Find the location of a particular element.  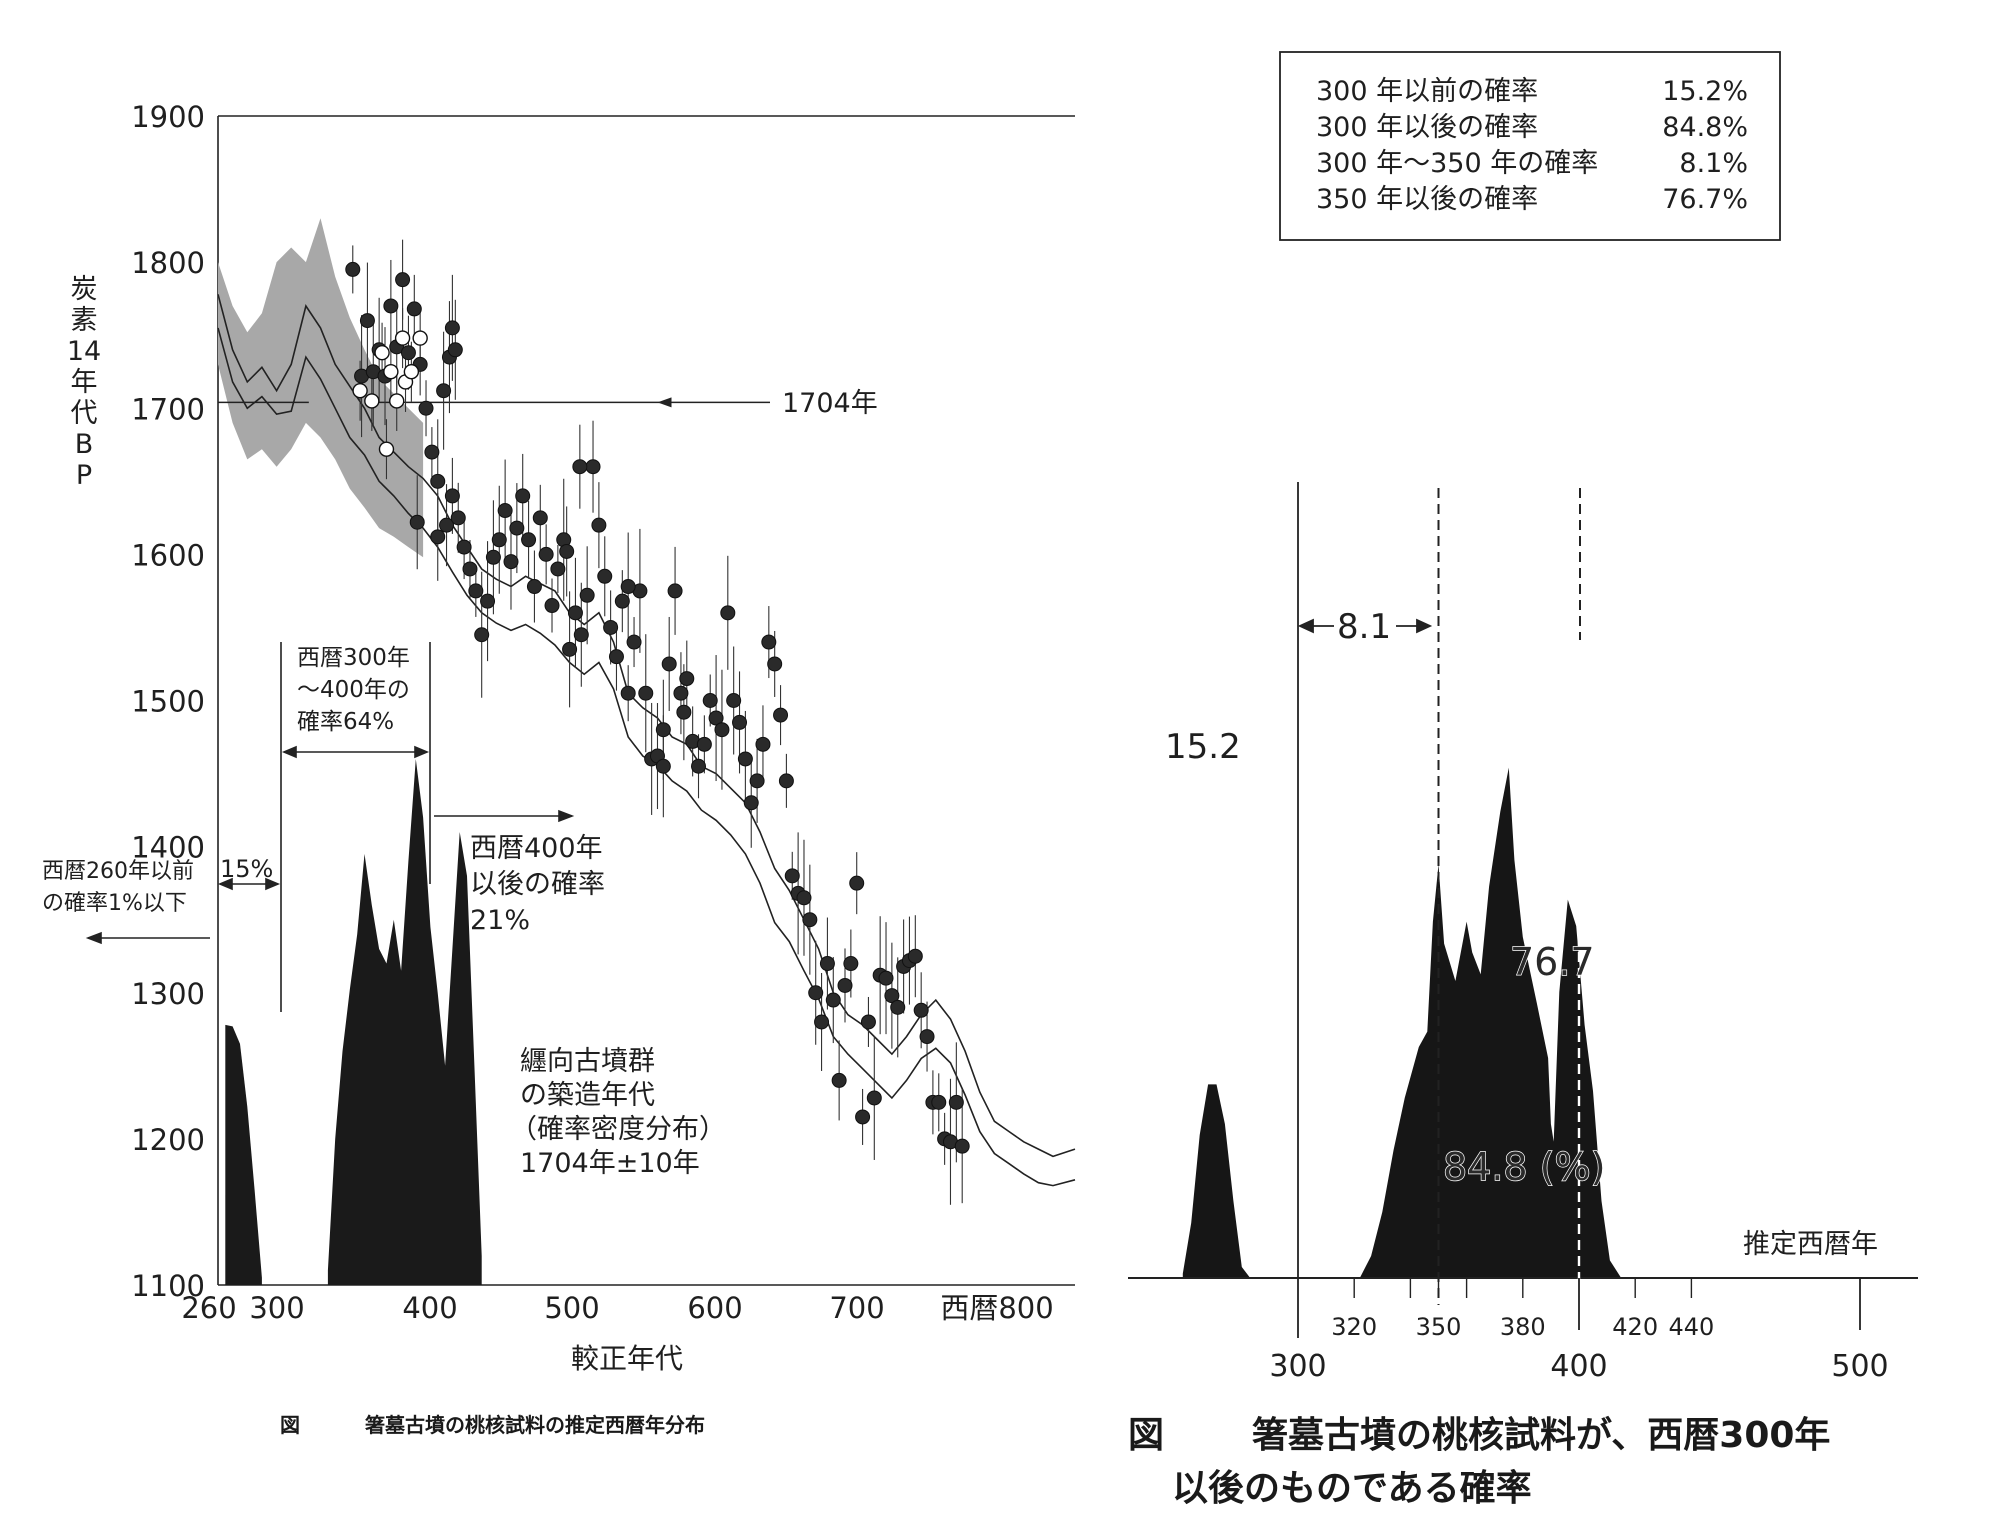

ylabel-char: 代 is located at coordinates (84, 413).